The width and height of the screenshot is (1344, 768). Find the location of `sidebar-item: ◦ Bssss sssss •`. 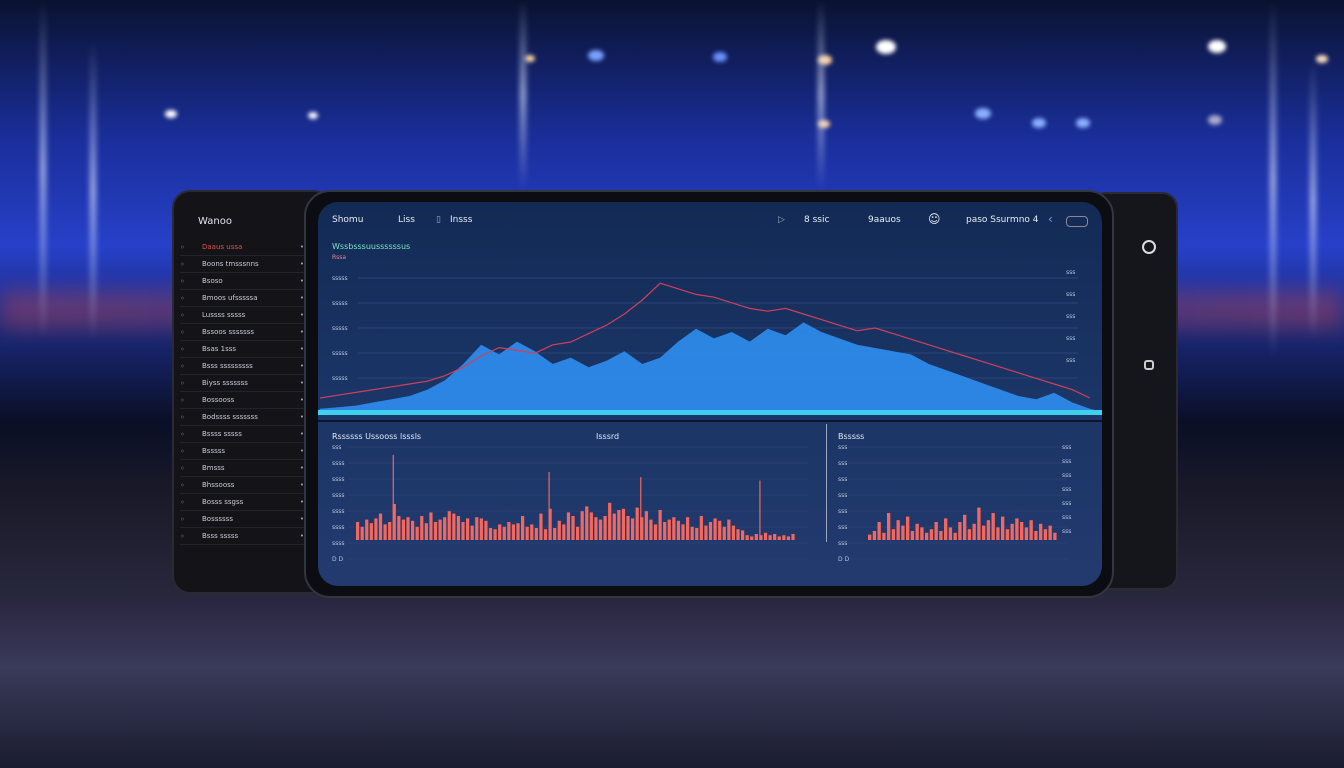

sidebar-item: ◦ Bssss sssss • is located at coordinates (242, 434).